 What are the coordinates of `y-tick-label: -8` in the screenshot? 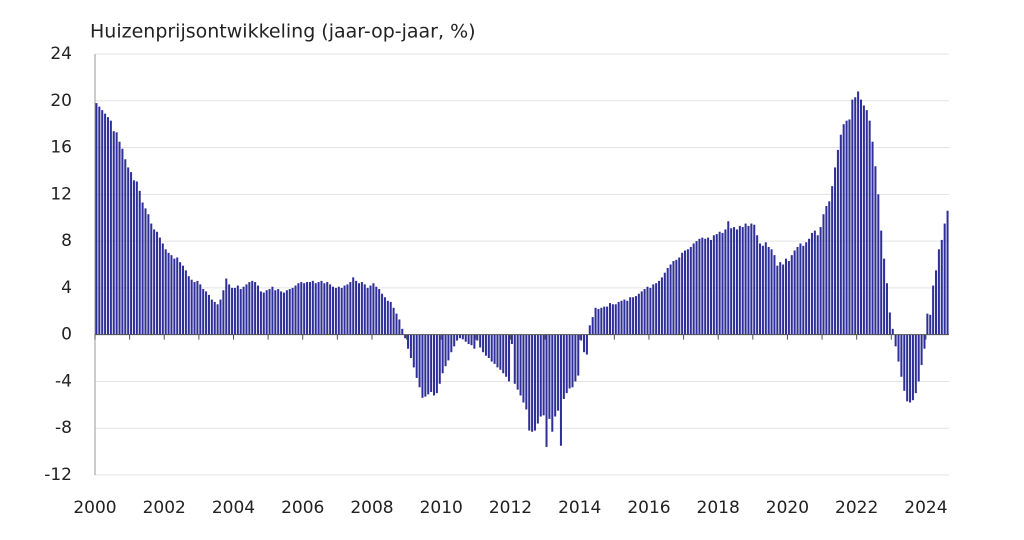 It's located at (63, 428).